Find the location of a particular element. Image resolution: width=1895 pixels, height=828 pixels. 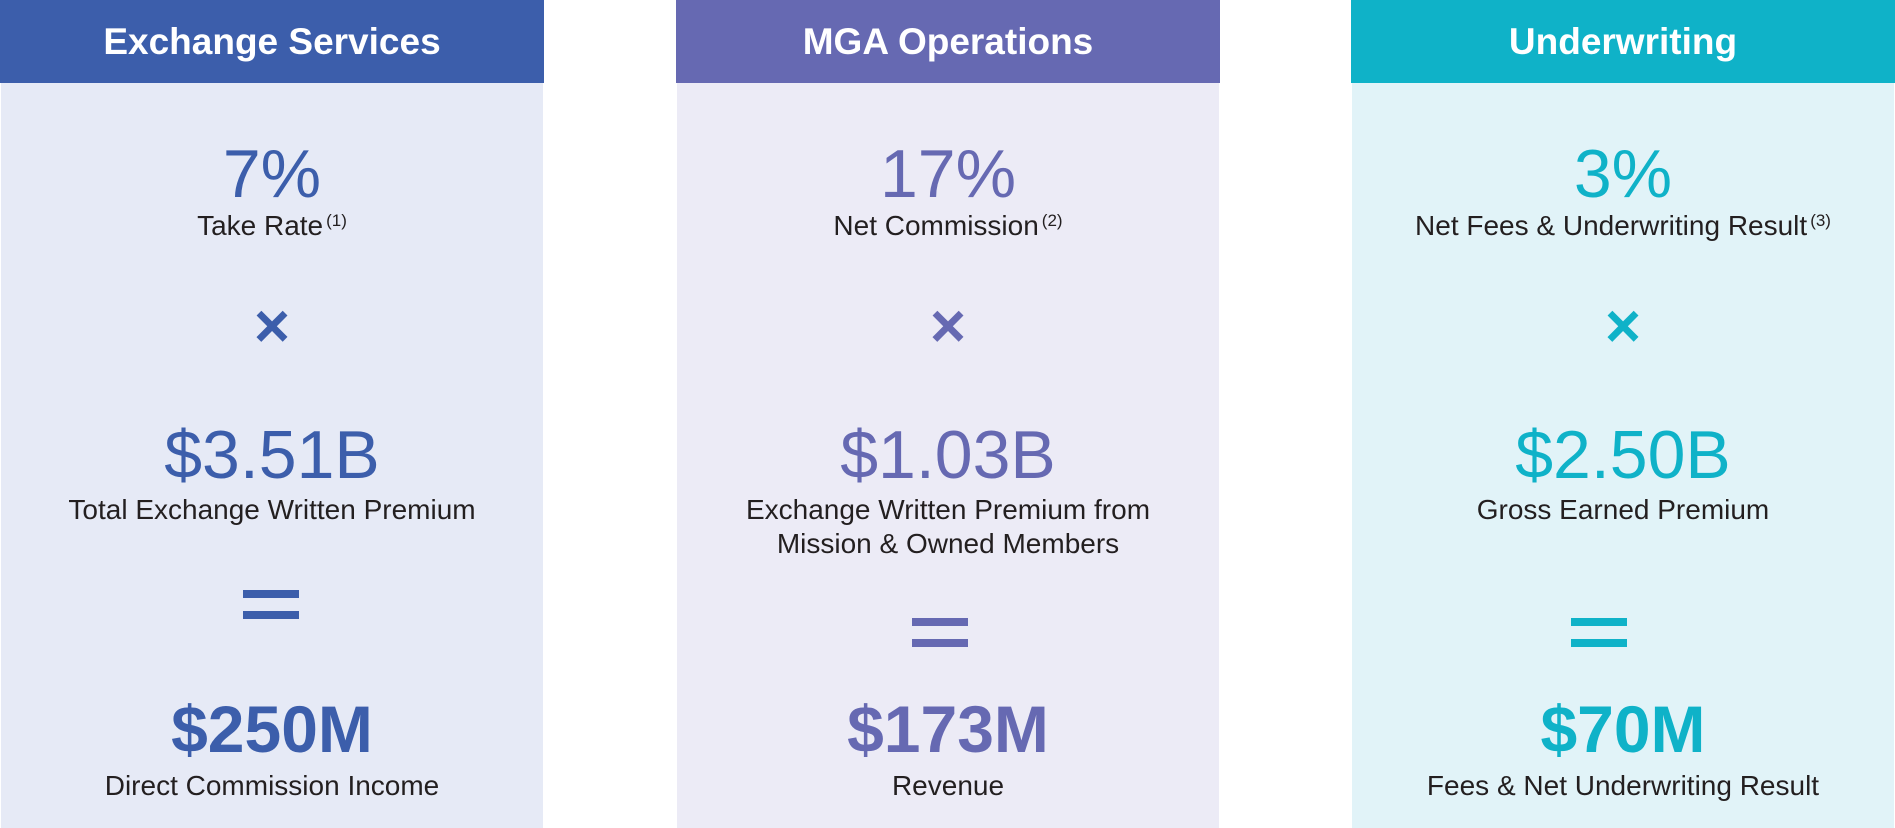

rate-label-text: Net Commission is located at coordinates (936, 225).